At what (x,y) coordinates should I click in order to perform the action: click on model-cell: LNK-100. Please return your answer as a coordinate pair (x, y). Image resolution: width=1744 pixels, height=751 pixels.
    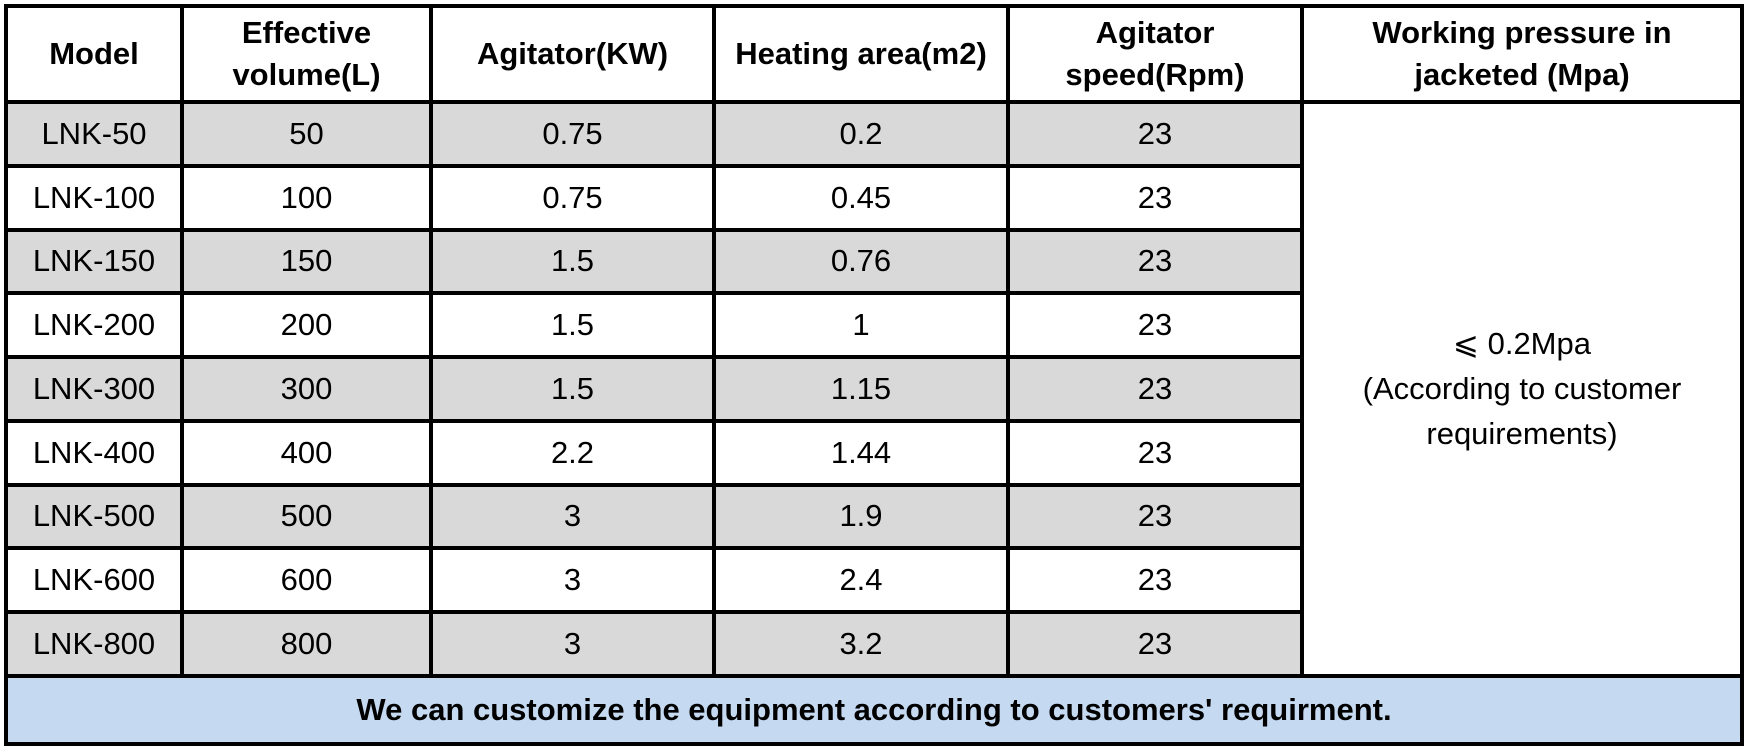
    Looking at the image, I should click on (94, 197).